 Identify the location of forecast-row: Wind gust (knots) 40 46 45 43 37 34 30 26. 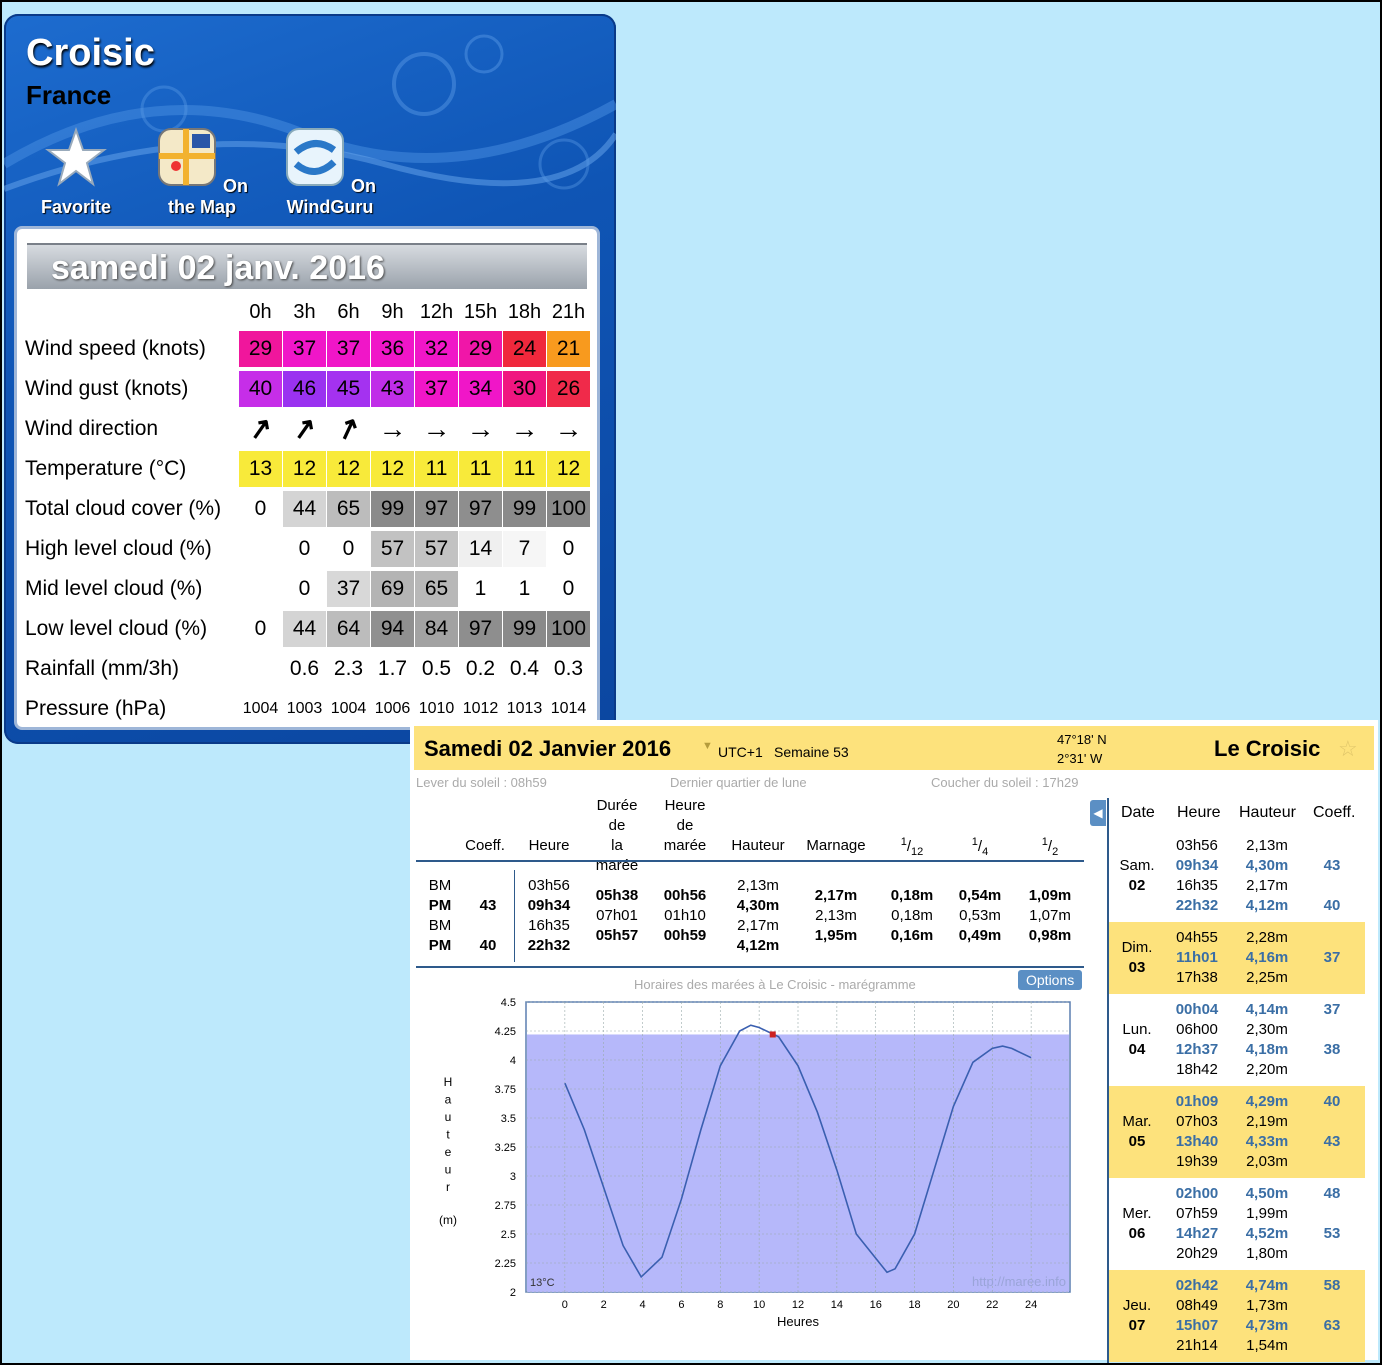
(307, 389).